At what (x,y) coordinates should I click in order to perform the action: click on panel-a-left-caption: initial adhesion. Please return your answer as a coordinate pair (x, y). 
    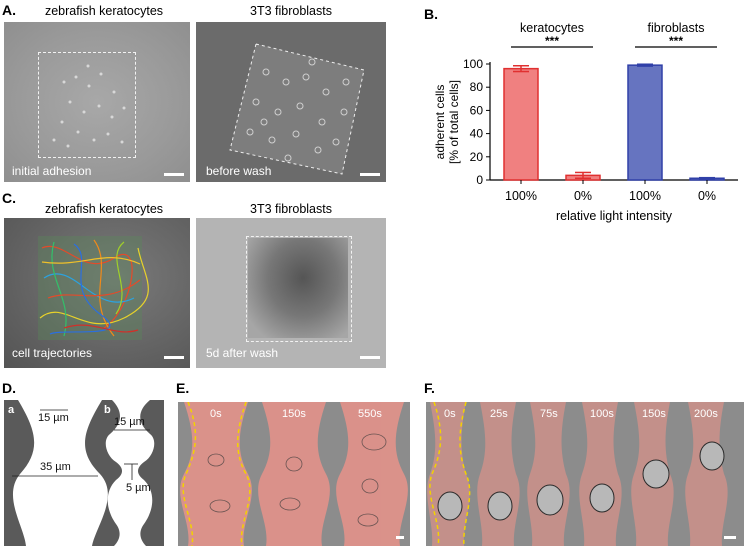
    Looking at the image, I should click on (52, 171).